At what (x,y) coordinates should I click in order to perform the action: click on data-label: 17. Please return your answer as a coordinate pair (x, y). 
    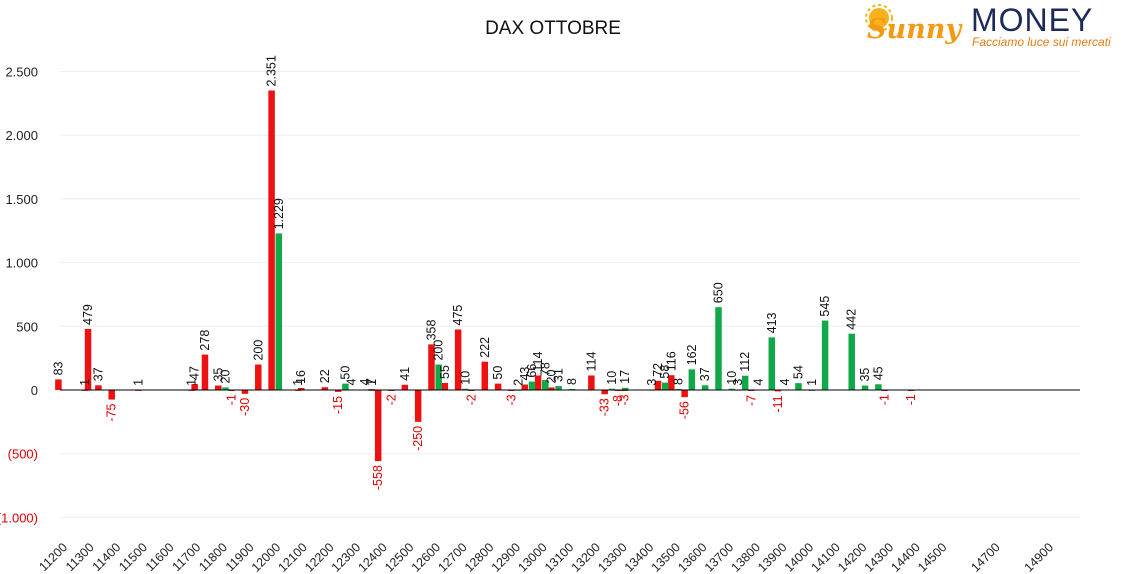
    Looking at the image, I should click on (625, 377).